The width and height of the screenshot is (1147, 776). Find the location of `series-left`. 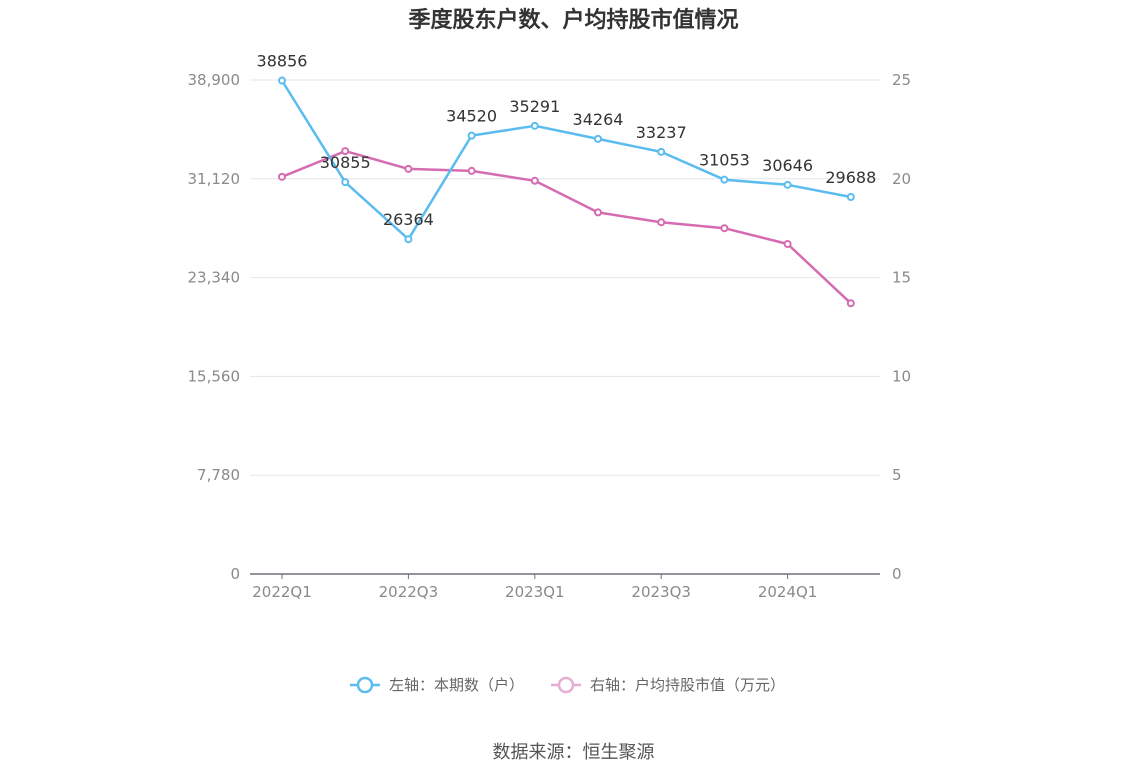

series-left is located at coordinates (566, 160).